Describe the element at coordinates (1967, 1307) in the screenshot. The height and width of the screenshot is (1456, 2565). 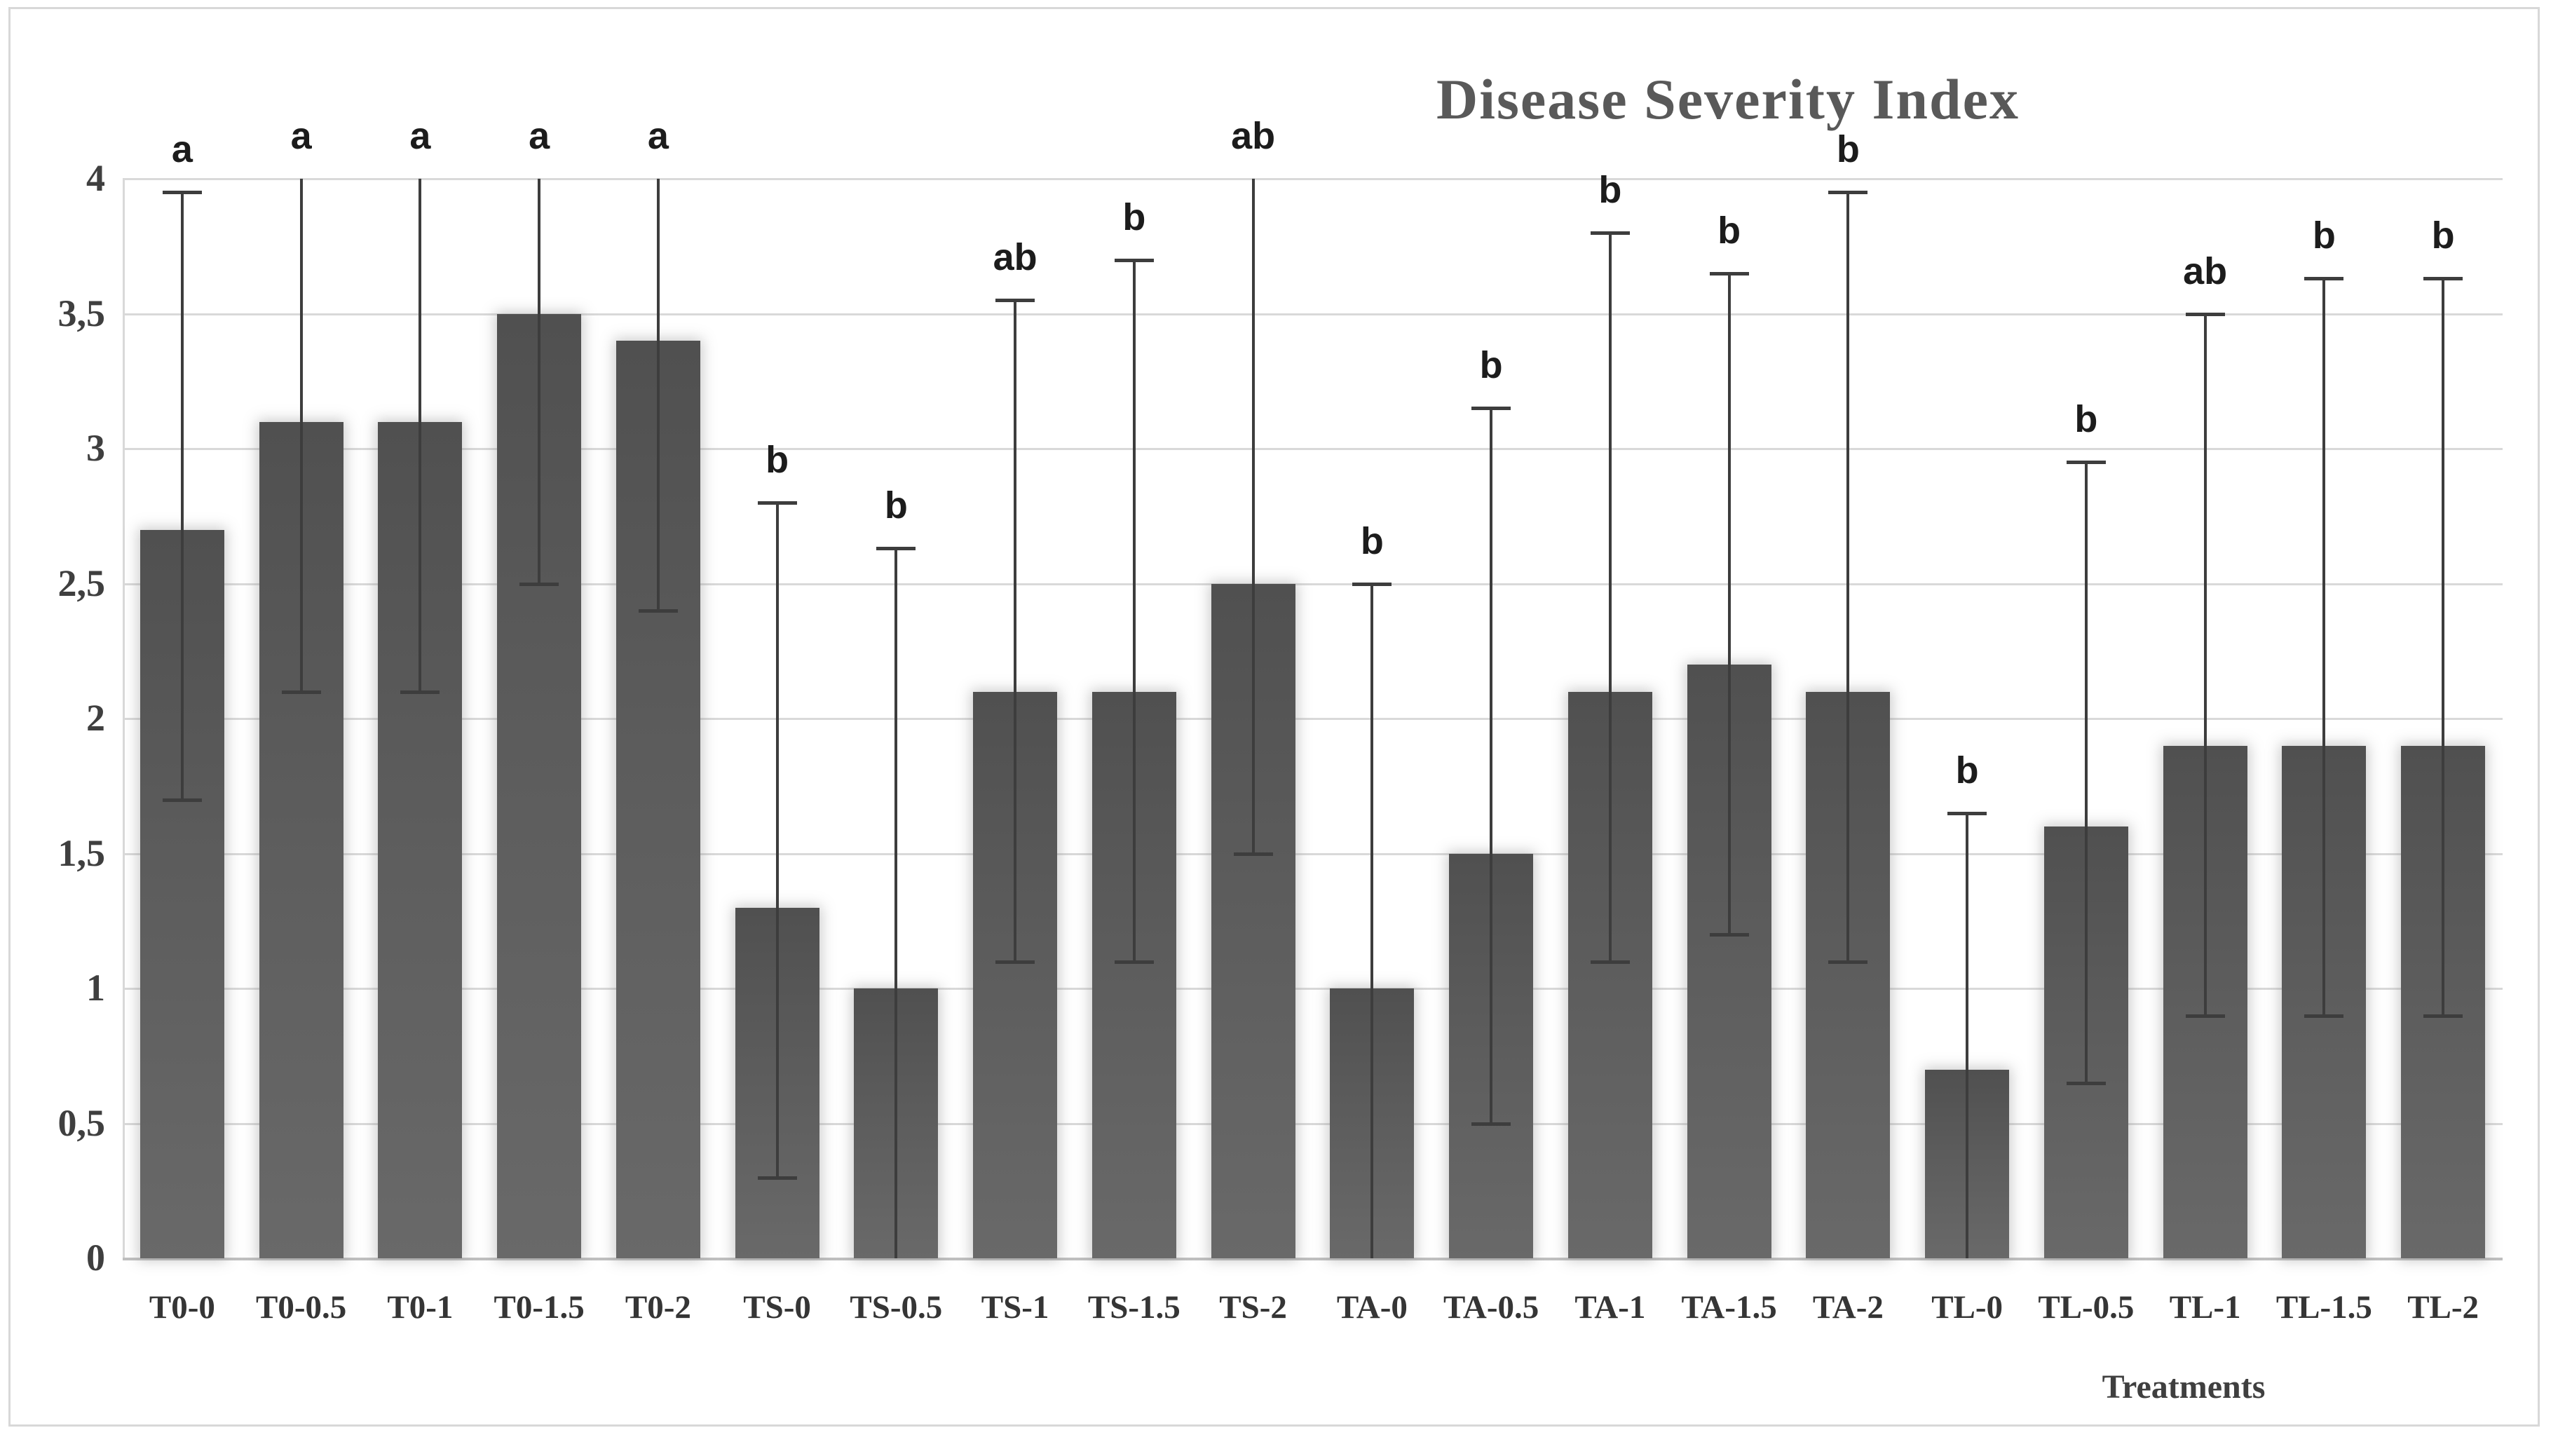
I see `x-tick-label: TL-0` at that location.